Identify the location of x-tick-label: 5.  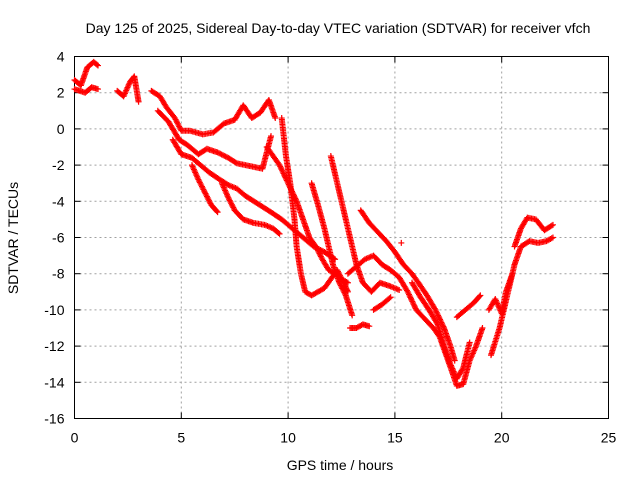
(181, 438).